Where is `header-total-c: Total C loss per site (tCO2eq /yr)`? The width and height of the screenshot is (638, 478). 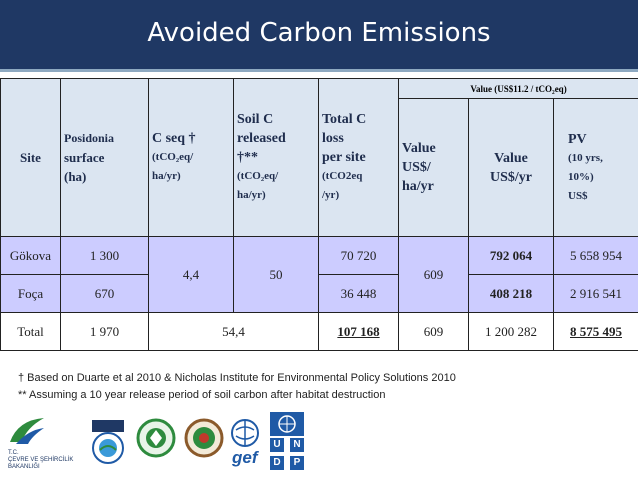 header-total-c: Total C loss per site (tCO2eq /yr) is located at coordinates (358, 157).